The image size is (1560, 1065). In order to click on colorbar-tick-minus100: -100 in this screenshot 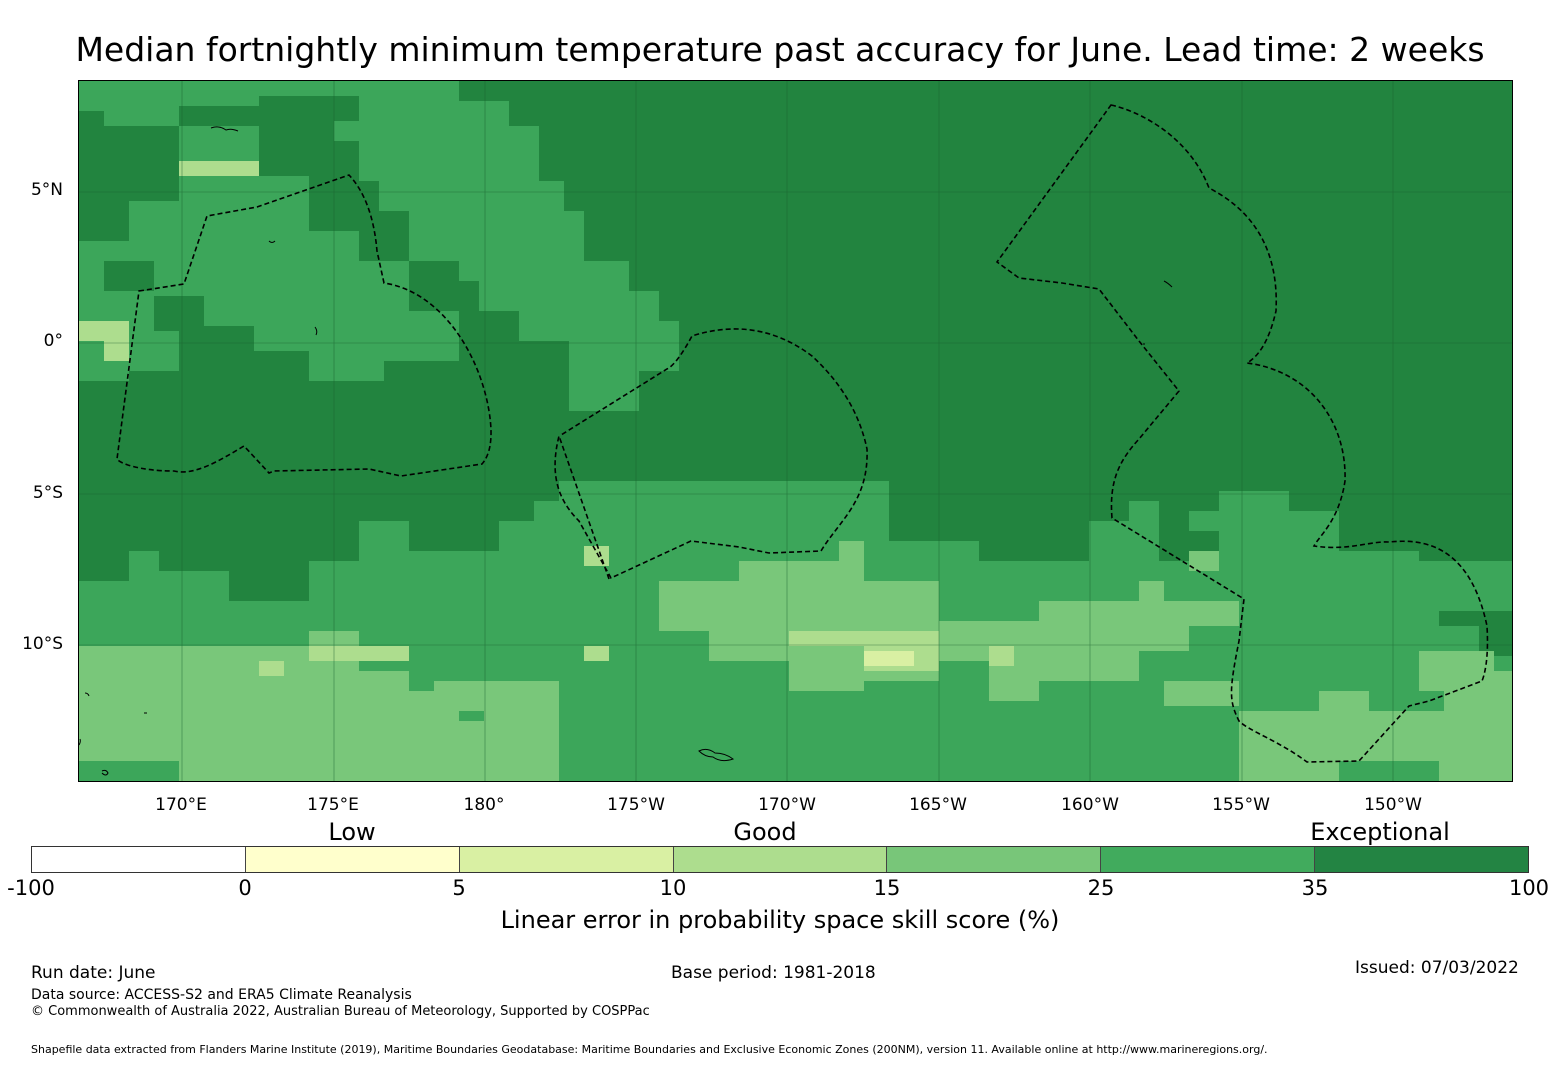, I will do `click(31, 888)`.